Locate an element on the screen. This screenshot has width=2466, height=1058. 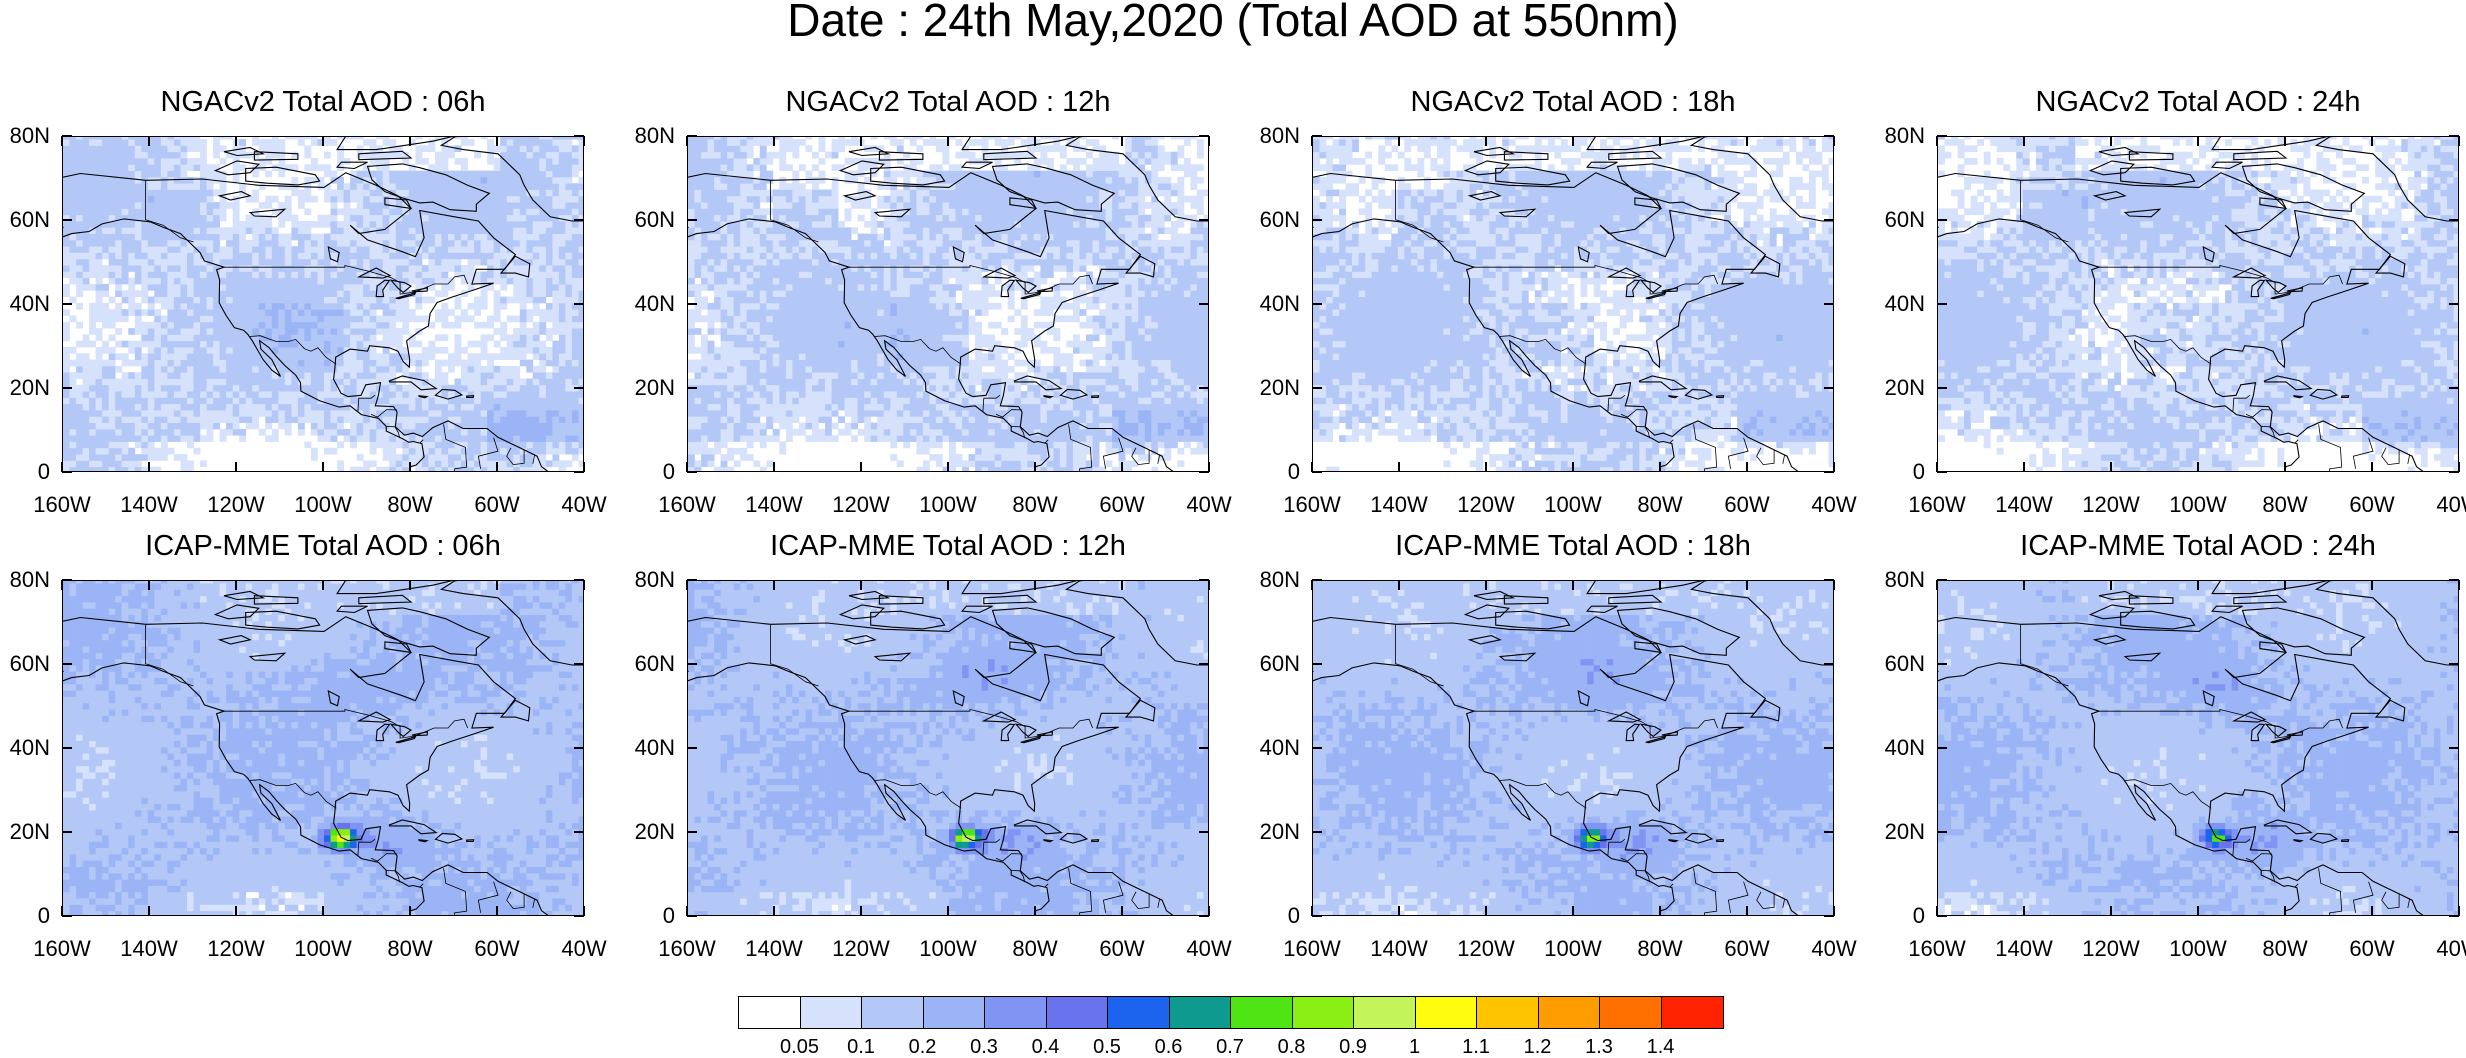
colorbar-label: 0.5 is located at coordinates (1107, 1047).